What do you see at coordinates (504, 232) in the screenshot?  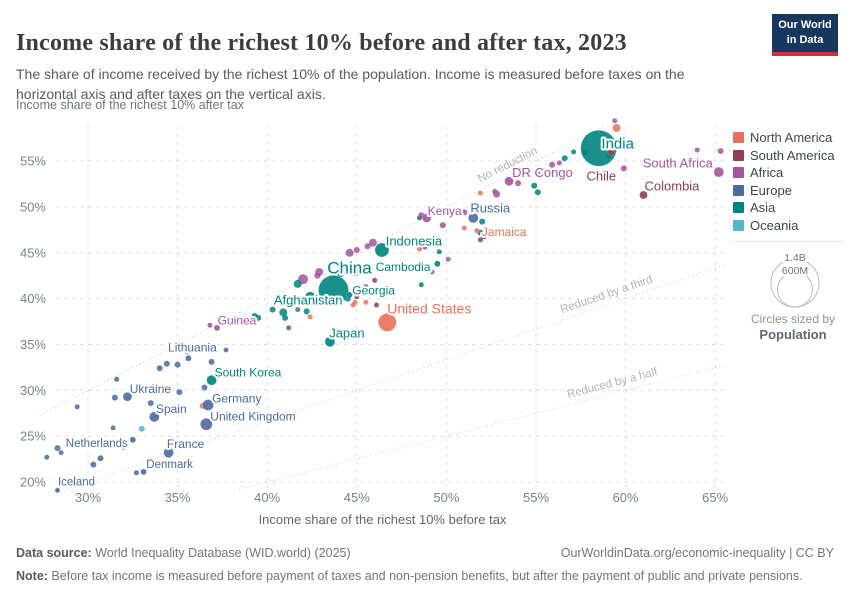 I see `country-label-jamaica: Jamaica` at bounding box center [504, 232].